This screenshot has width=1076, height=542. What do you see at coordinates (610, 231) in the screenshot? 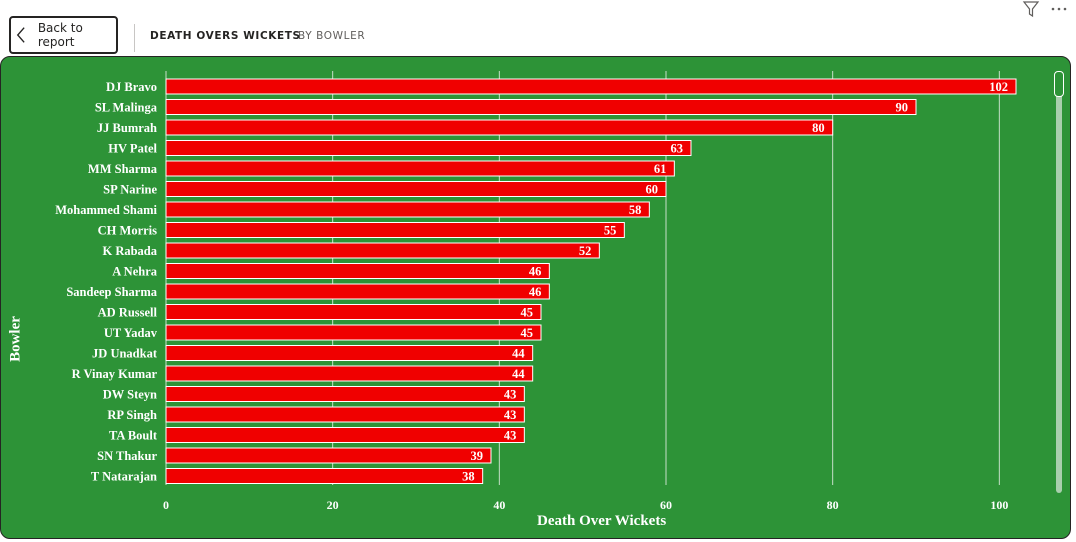
I see `data-label: 55` at bounding box center [610, 231].